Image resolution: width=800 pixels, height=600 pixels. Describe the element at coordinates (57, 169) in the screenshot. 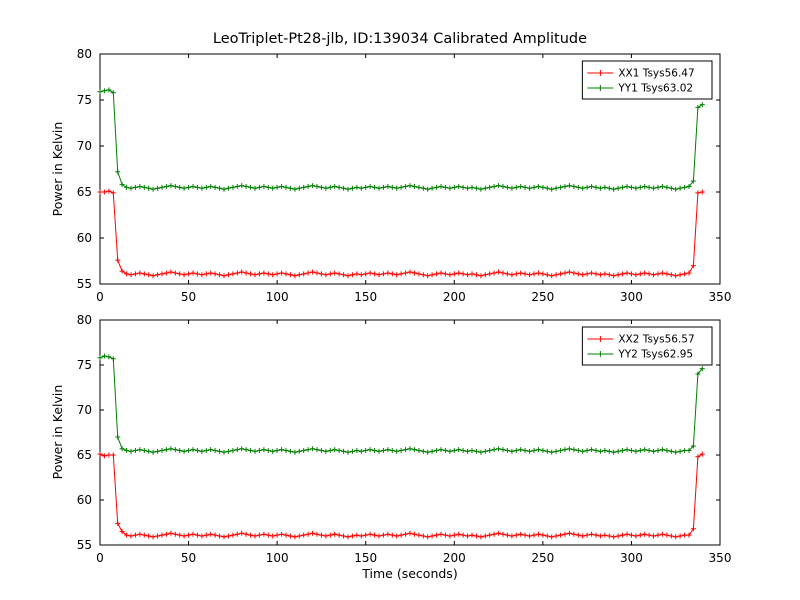

I see `top-y-axis-label: Power in Kelvin` at that location.